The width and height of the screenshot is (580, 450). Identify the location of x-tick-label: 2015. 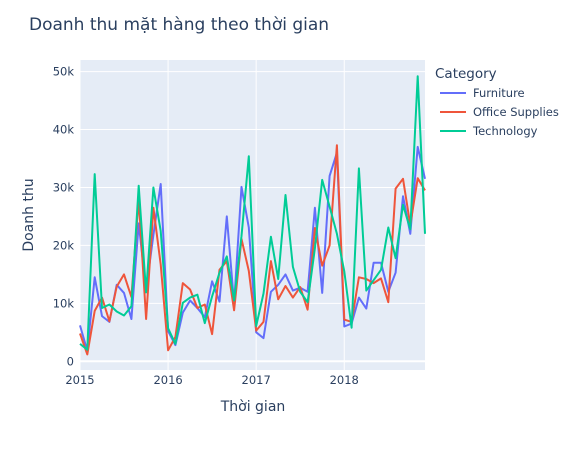
(79, 380).